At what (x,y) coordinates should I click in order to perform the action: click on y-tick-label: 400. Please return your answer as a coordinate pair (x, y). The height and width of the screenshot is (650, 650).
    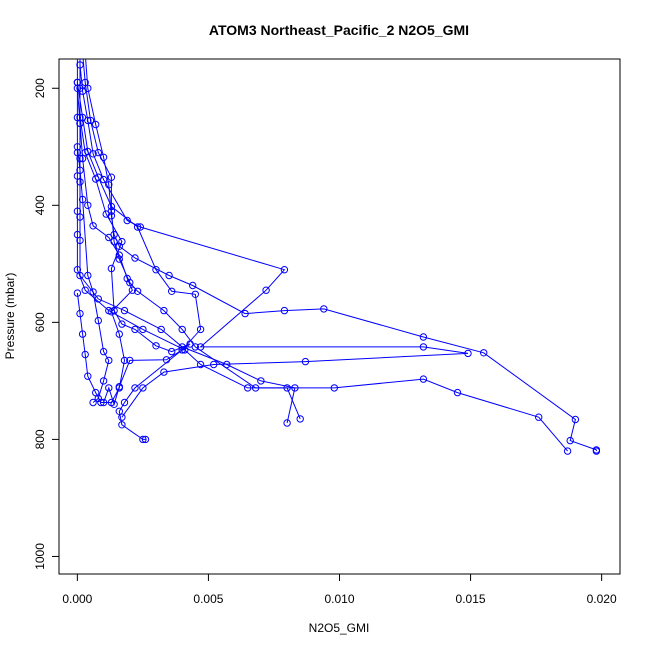
    Looking at the image, I should click on (40, 205).